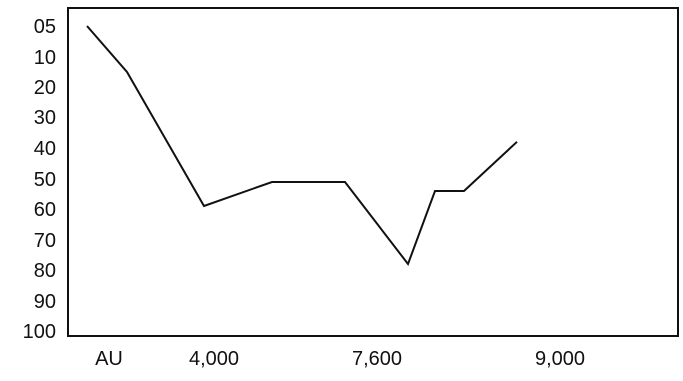 Image resolution: width=683 pixels, height=381 pixels. I want to click on y-tick-label: 100, so click(39, 332).